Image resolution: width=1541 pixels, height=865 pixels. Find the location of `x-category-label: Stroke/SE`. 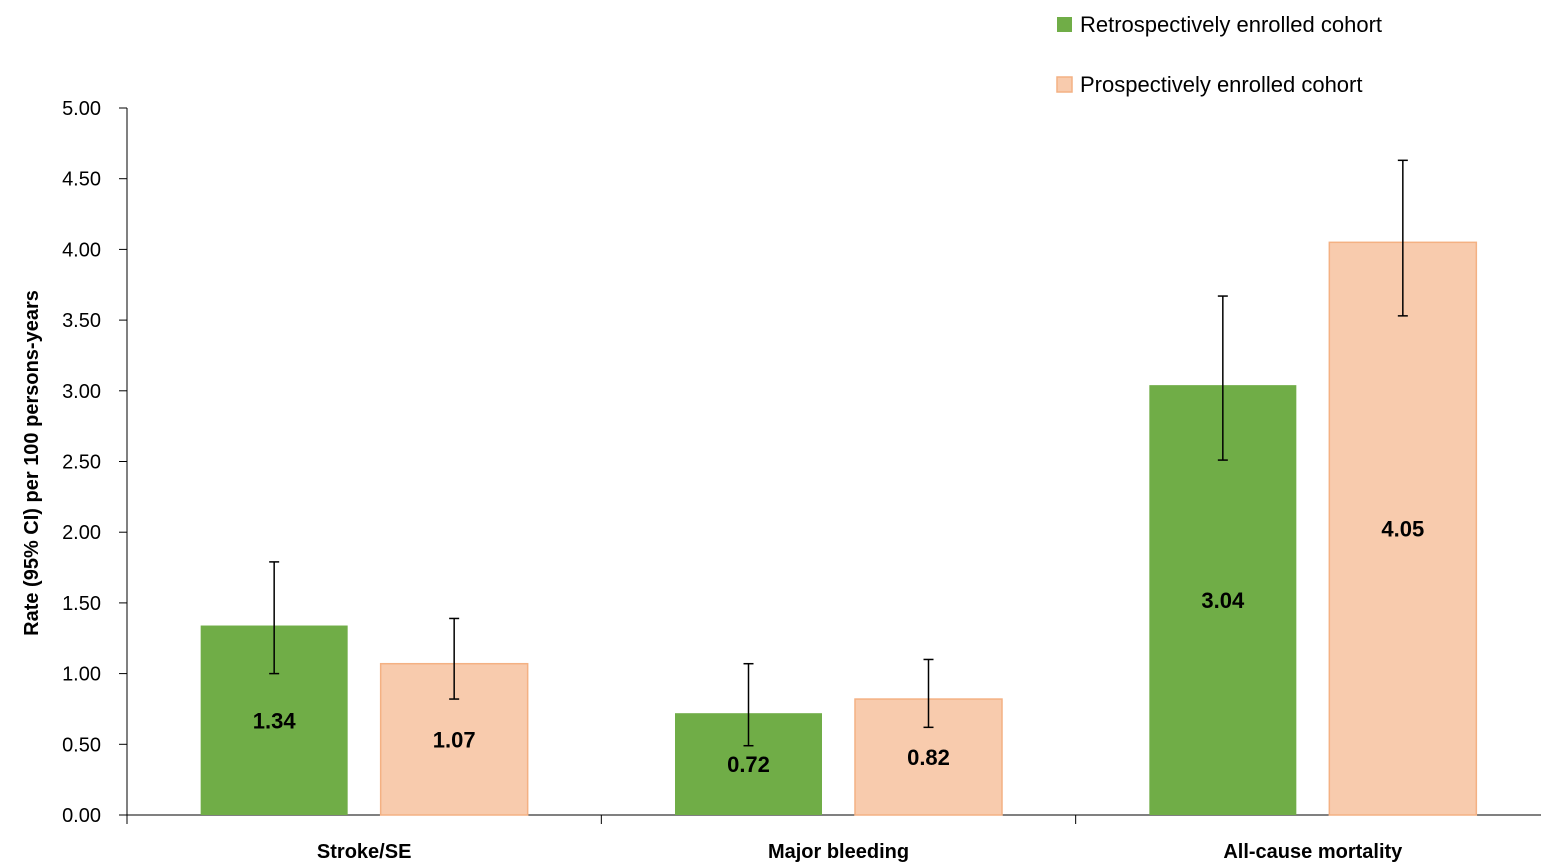

x-category-label: Stroke/SE is located at coordinates (364, 852).